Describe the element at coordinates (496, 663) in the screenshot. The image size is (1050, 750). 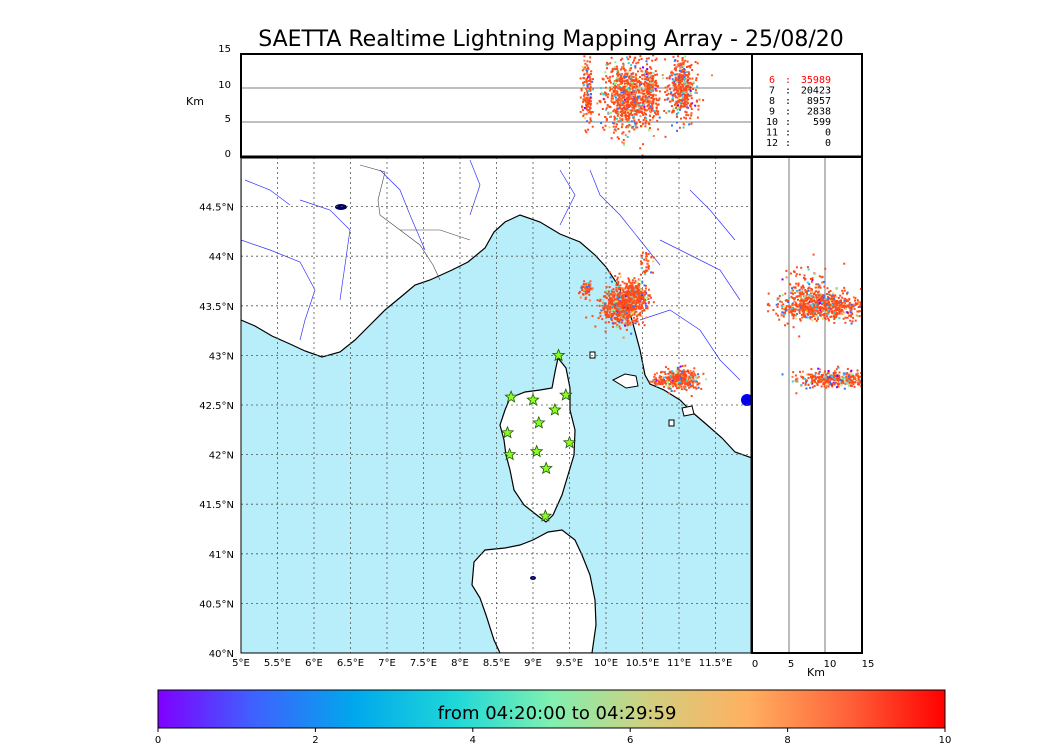
I see `lon-tick-label: 8.5°E` at that location.